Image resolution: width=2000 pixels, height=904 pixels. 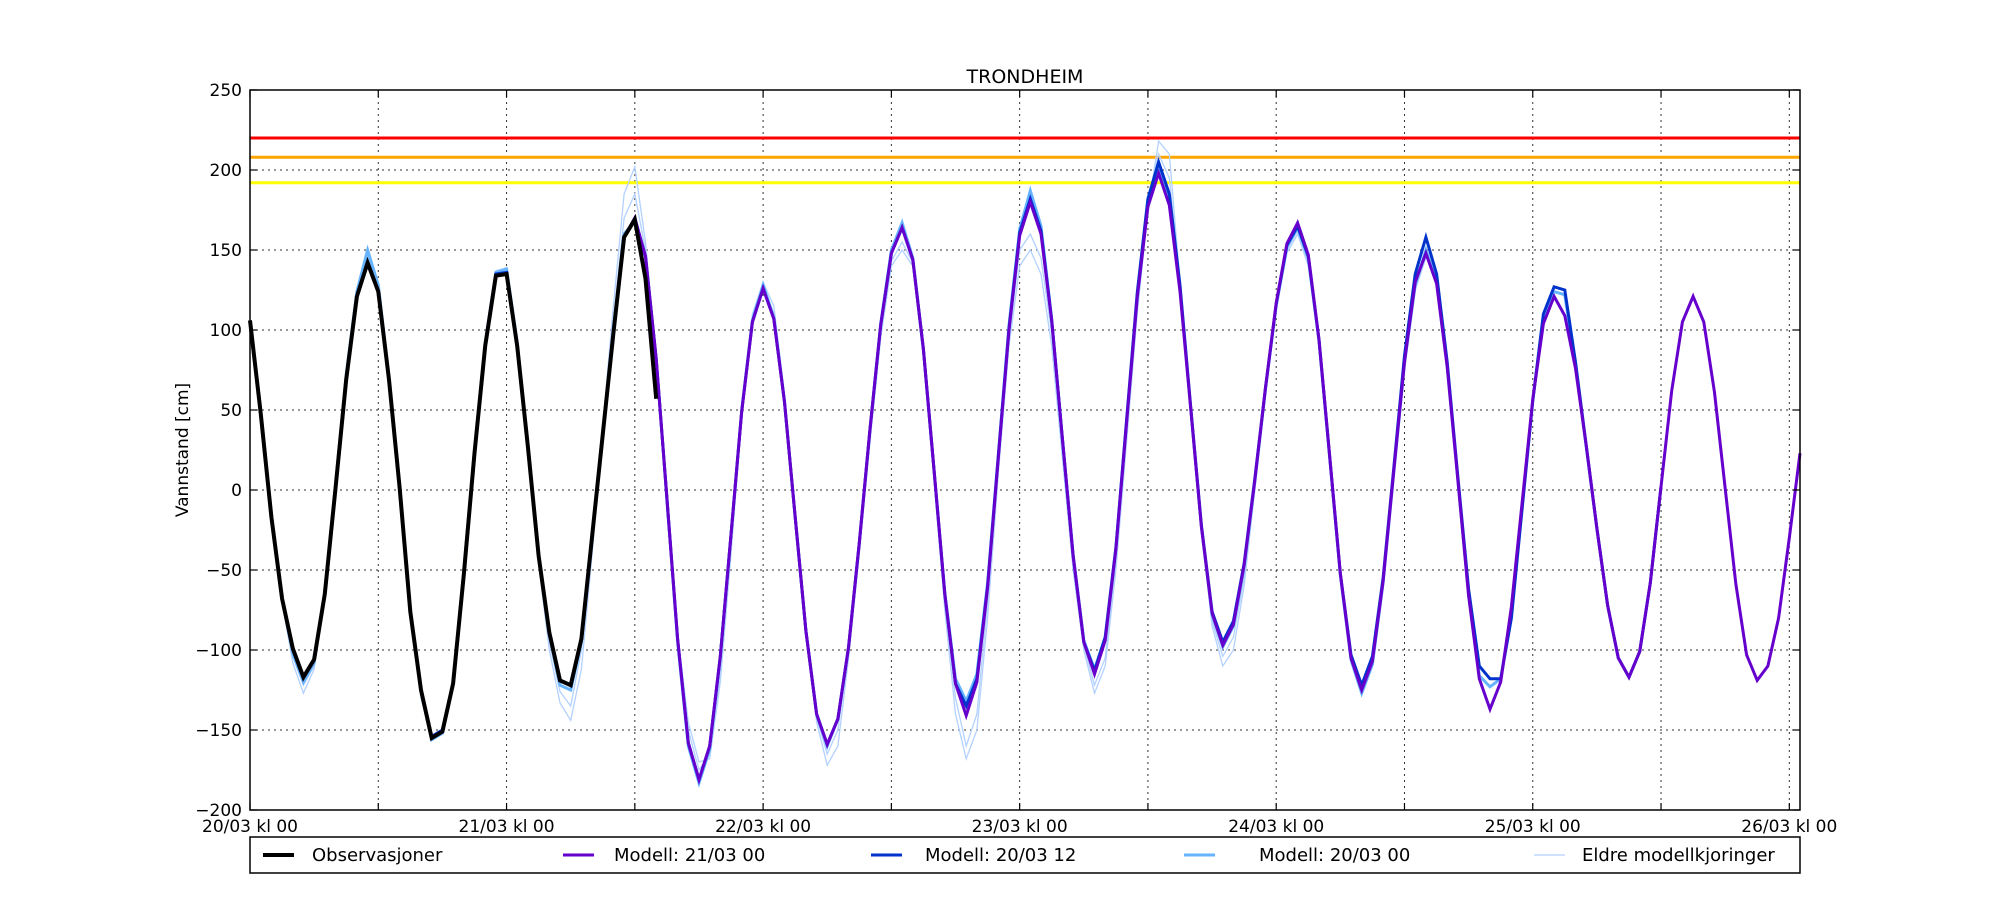 What do you see at coordinates (1276, 827) in the screenshot?
I see `x-tick-label: 24/03 kl 00` at bounding box center [1276, 827].